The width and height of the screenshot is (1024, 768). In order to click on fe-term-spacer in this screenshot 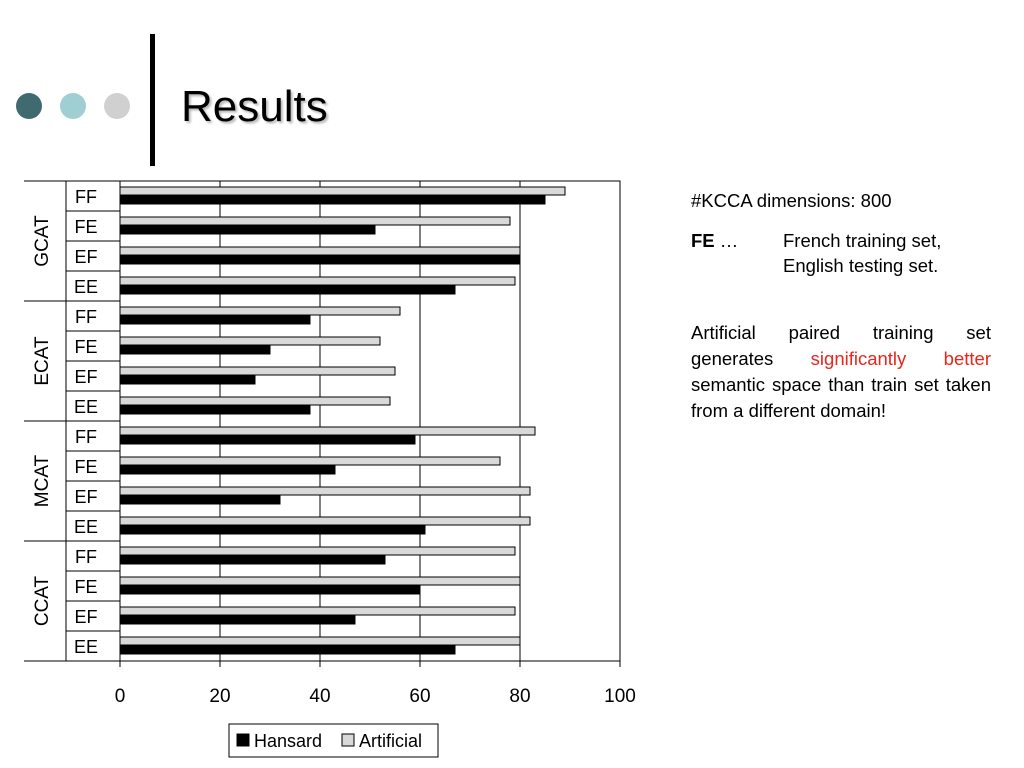, I will do `click(737, 265)`.